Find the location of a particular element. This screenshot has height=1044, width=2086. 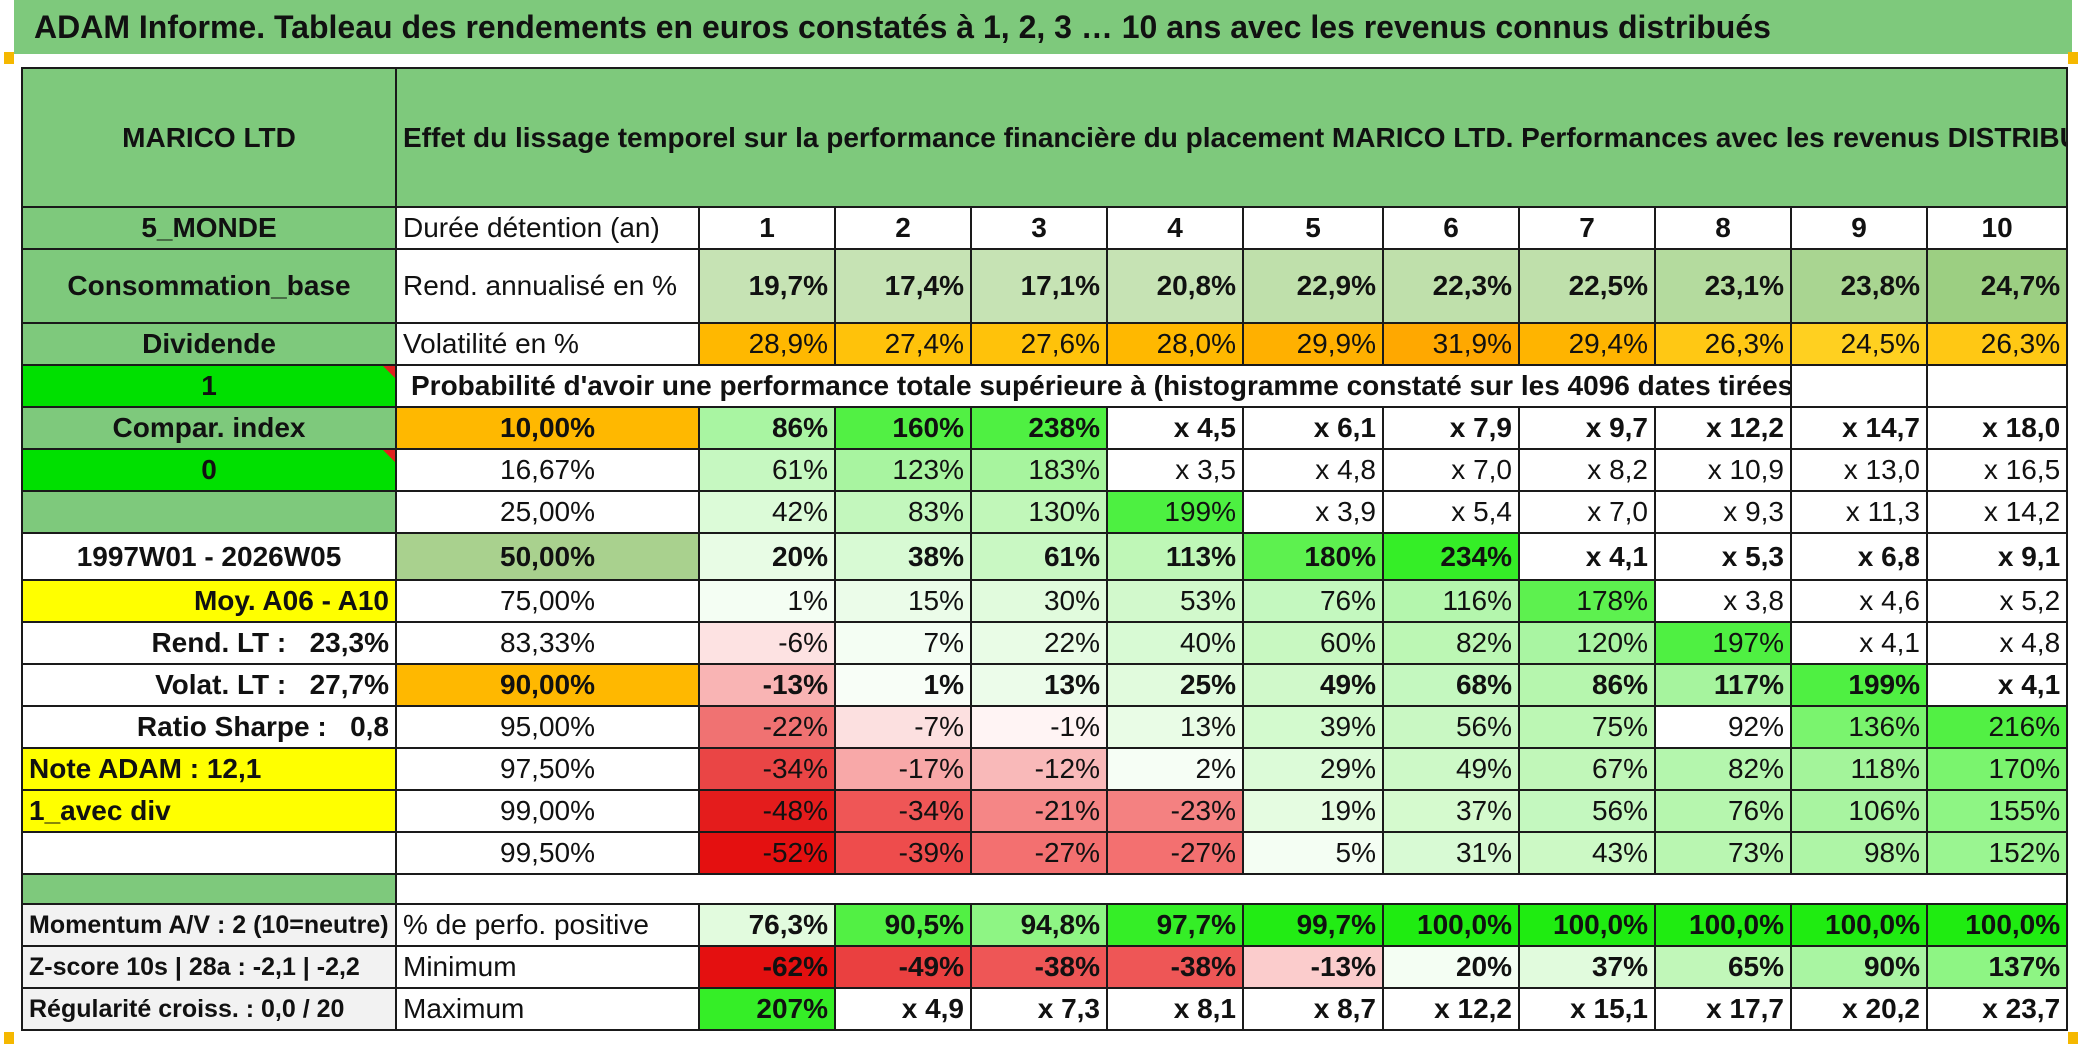

probability-cell: 60% is located at coordinates (1313, 643).